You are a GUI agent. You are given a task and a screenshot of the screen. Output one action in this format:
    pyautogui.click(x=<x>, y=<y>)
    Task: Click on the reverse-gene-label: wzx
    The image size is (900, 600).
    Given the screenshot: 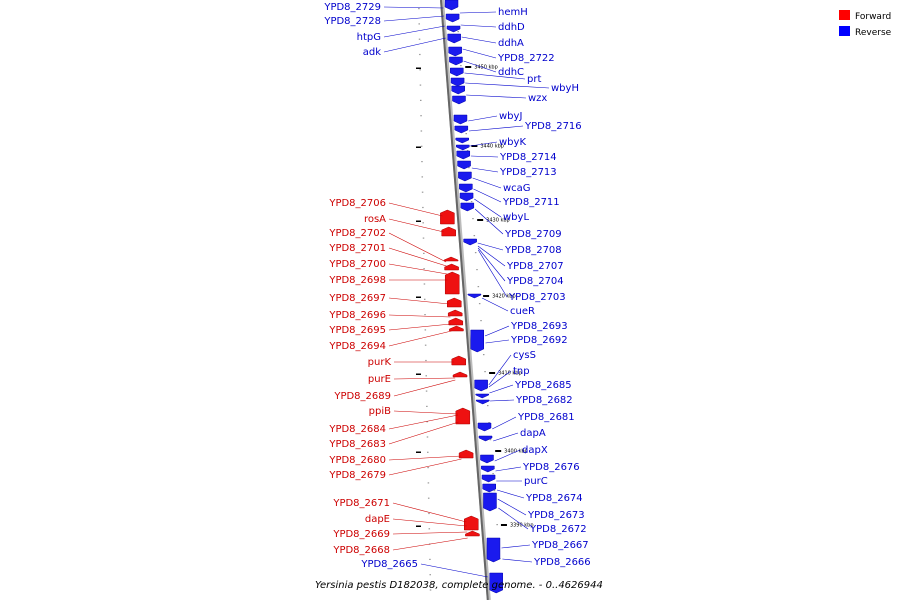 What is the action you would take?
    pyautogui.click(x=537, y=98)
    